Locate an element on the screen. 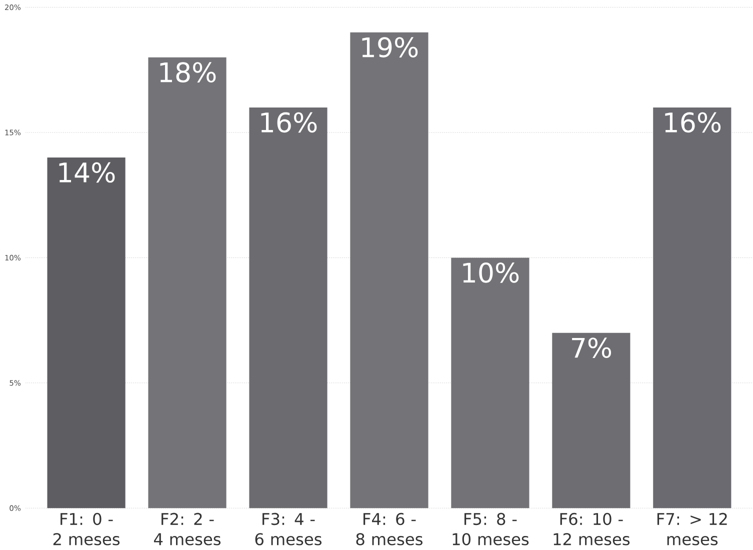 The image size is (753, 550). x-tick-label: F5: 8 - 10 meses is located at coordinates (490, 529).